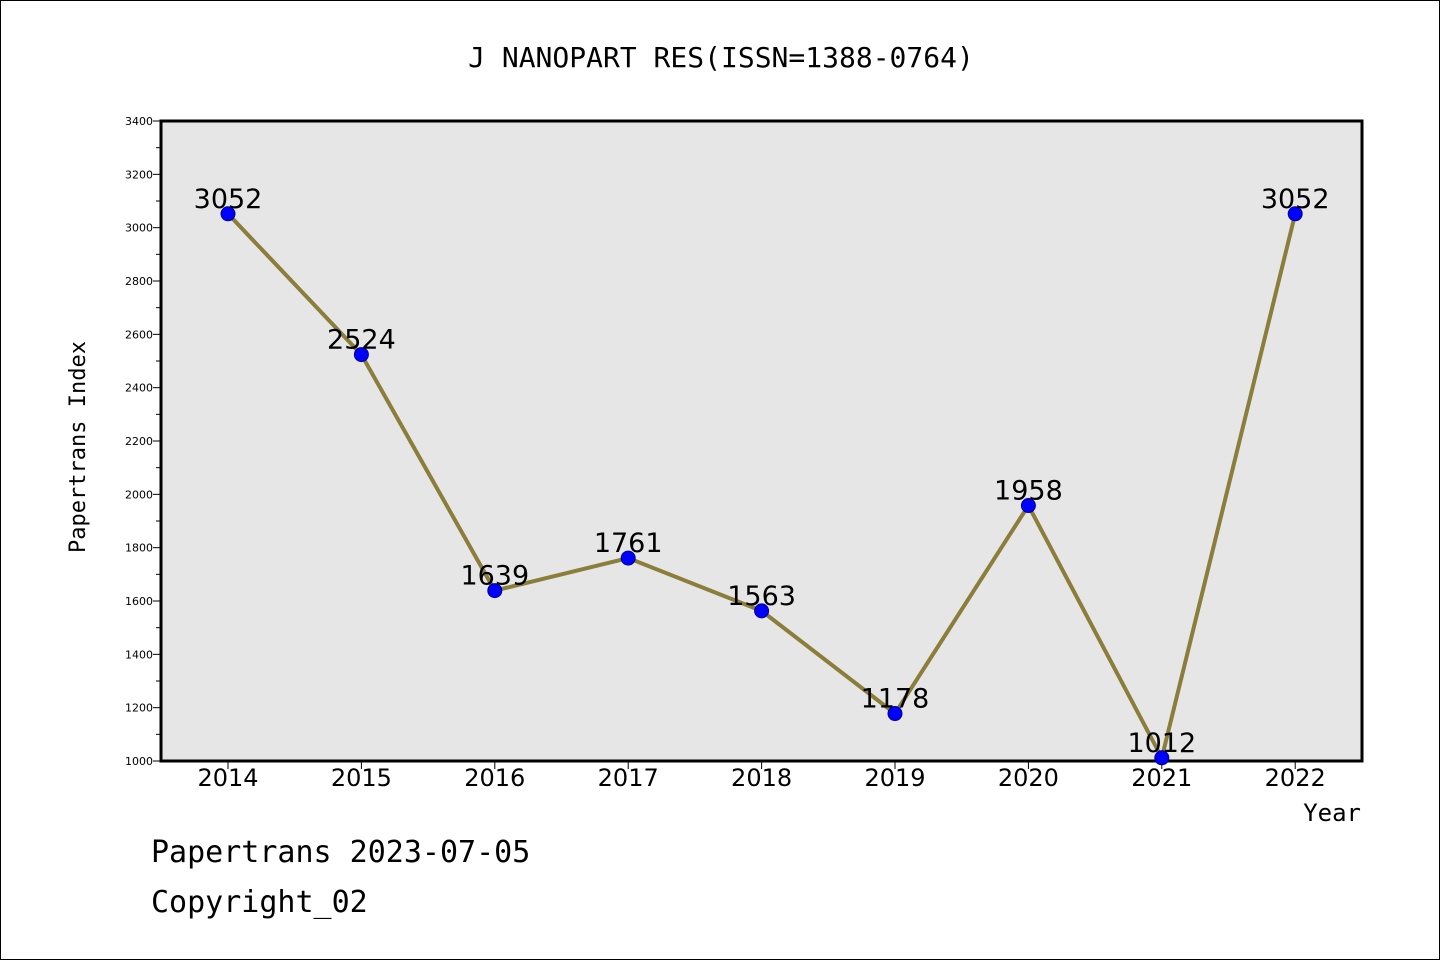  I want to click on footer-date: Papertrans 2023-07-05, so click(341, 852).